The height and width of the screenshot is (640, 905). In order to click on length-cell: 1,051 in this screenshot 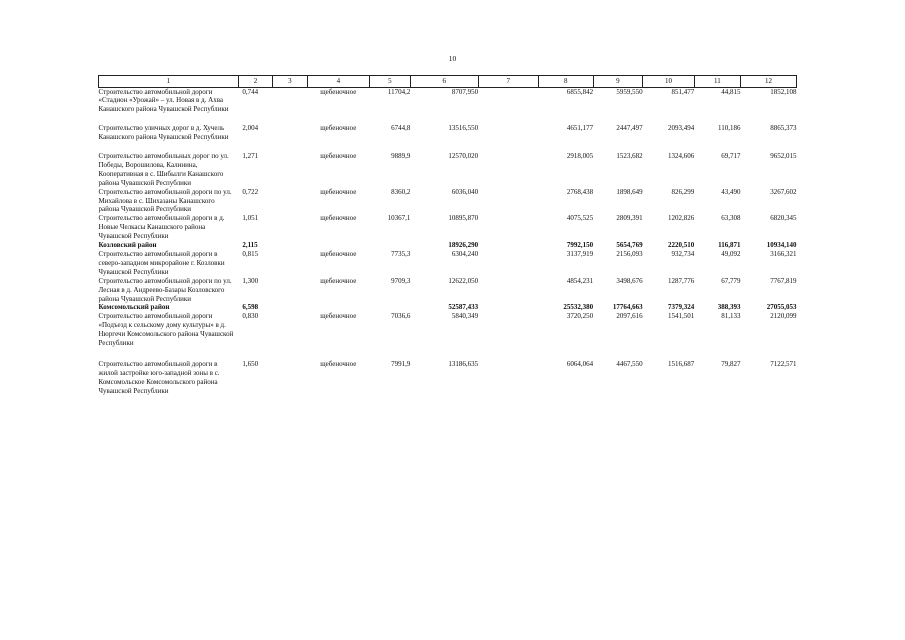, I will do `click(250, 218)`.